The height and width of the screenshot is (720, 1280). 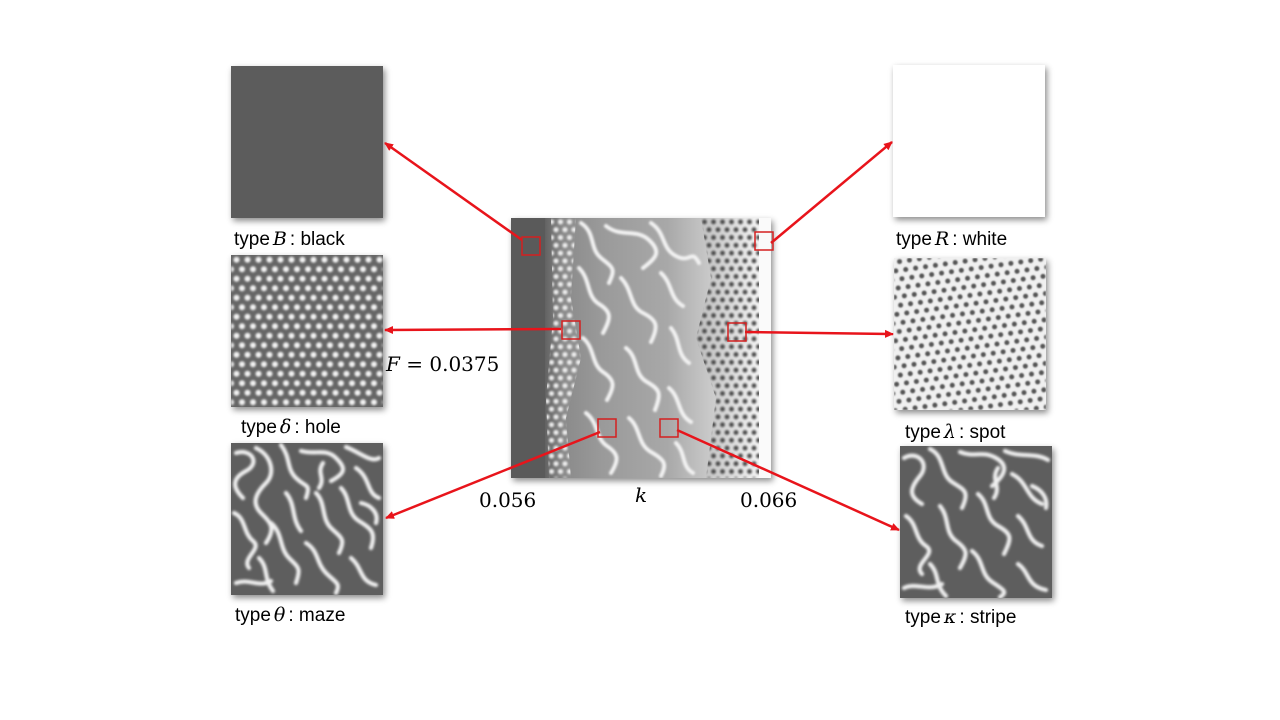 What do you see at coordinates (259, 427) in the screenshot?
I see `hole-type-word: type` at bounding box center [259, 427].